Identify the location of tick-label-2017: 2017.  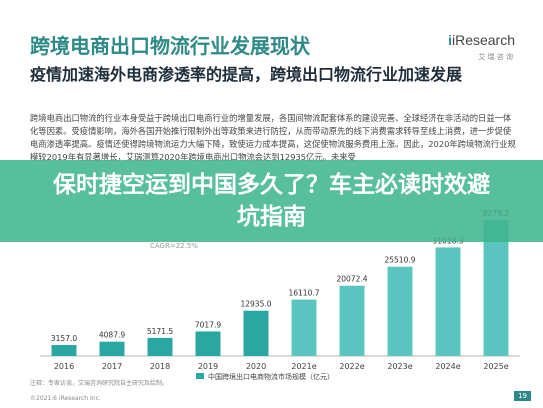
(112, 366).